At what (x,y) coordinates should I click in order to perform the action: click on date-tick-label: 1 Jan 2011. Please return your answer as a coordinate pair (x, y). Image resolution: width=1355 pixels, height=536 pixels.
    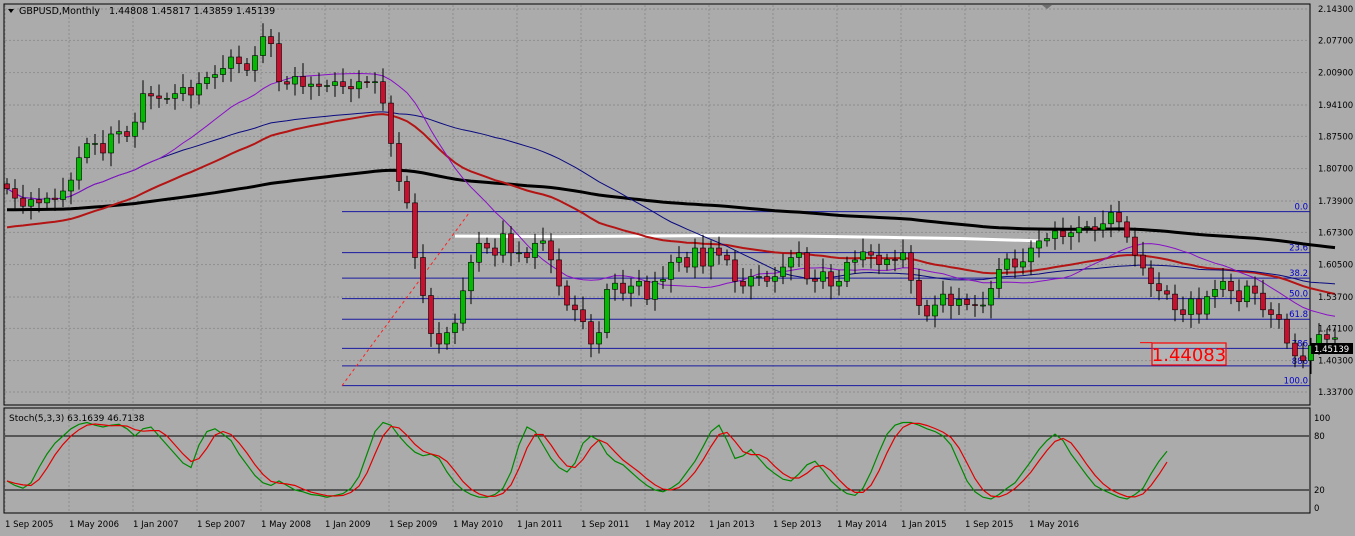
    Looking at the image, I should click on (540, 525).